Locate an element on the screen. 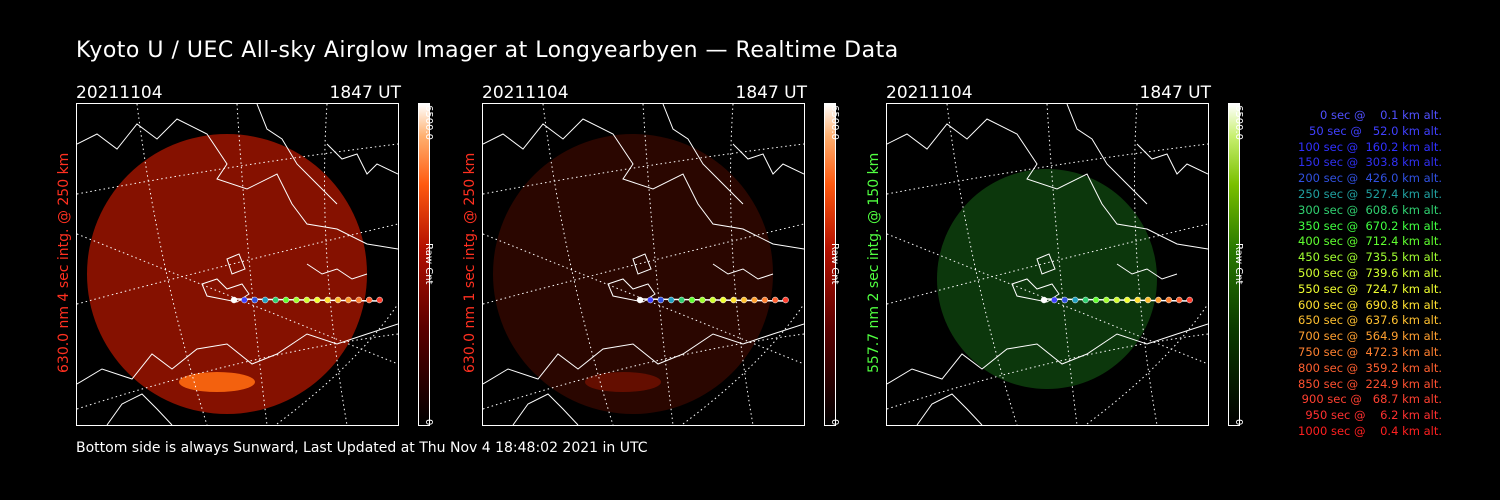 Image resolution: width=1500 pixels, height=500 pixels. panel-wavelength-label: 630.0 nm 1 sec intg. @ 250 km is located at coordinates (470, 262).